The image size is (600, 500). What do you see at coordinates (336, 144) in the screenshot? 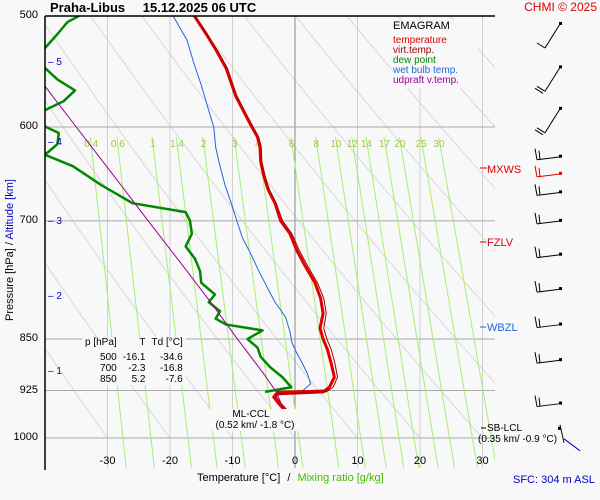
I see `mixing-ratio-tick-label: 10` at bounding box center [336, 144].